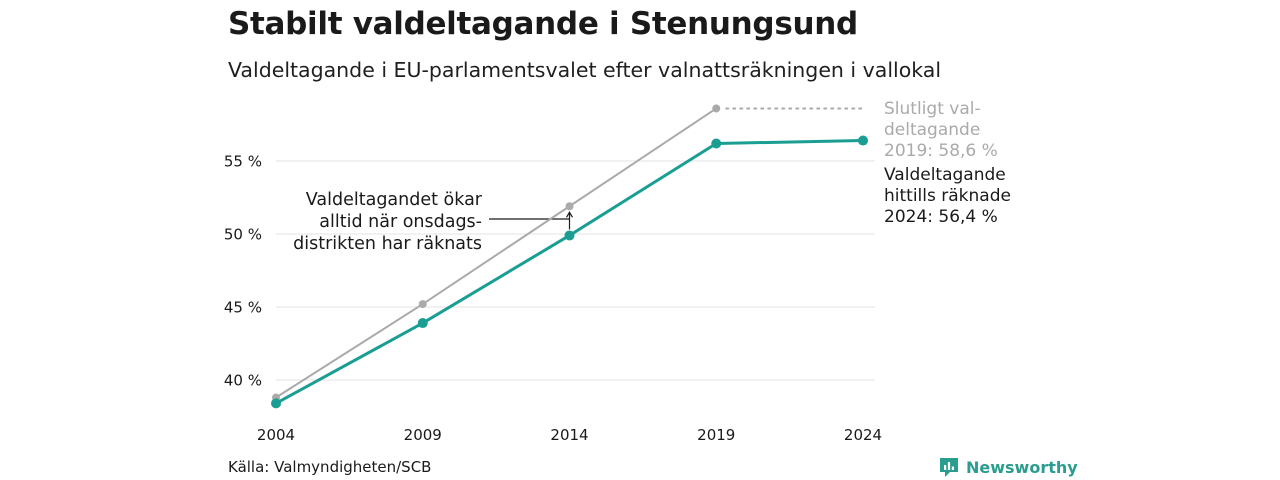 The width and height of the screenshot is (1280, 480). I want to click on final-series-label: Slutligt val-, so click(932, 109).